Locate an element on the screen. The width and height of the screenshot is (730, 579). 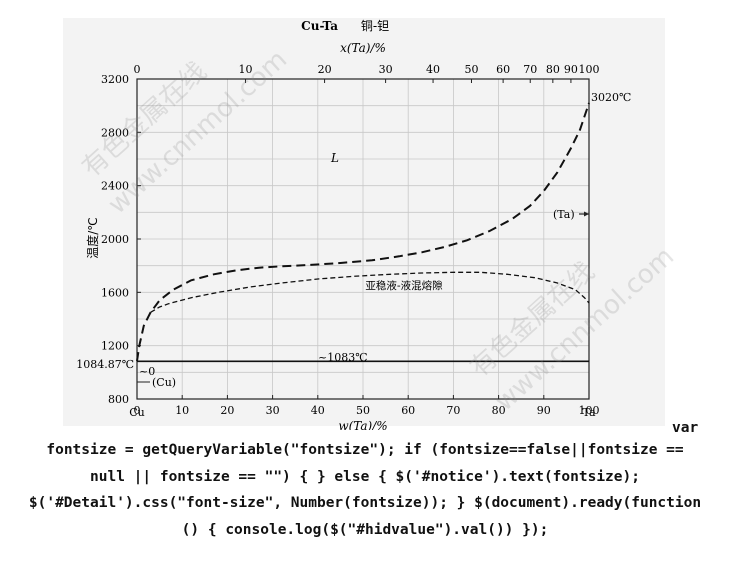
x-tick-label: 0 is located at coordinates (137, 410).